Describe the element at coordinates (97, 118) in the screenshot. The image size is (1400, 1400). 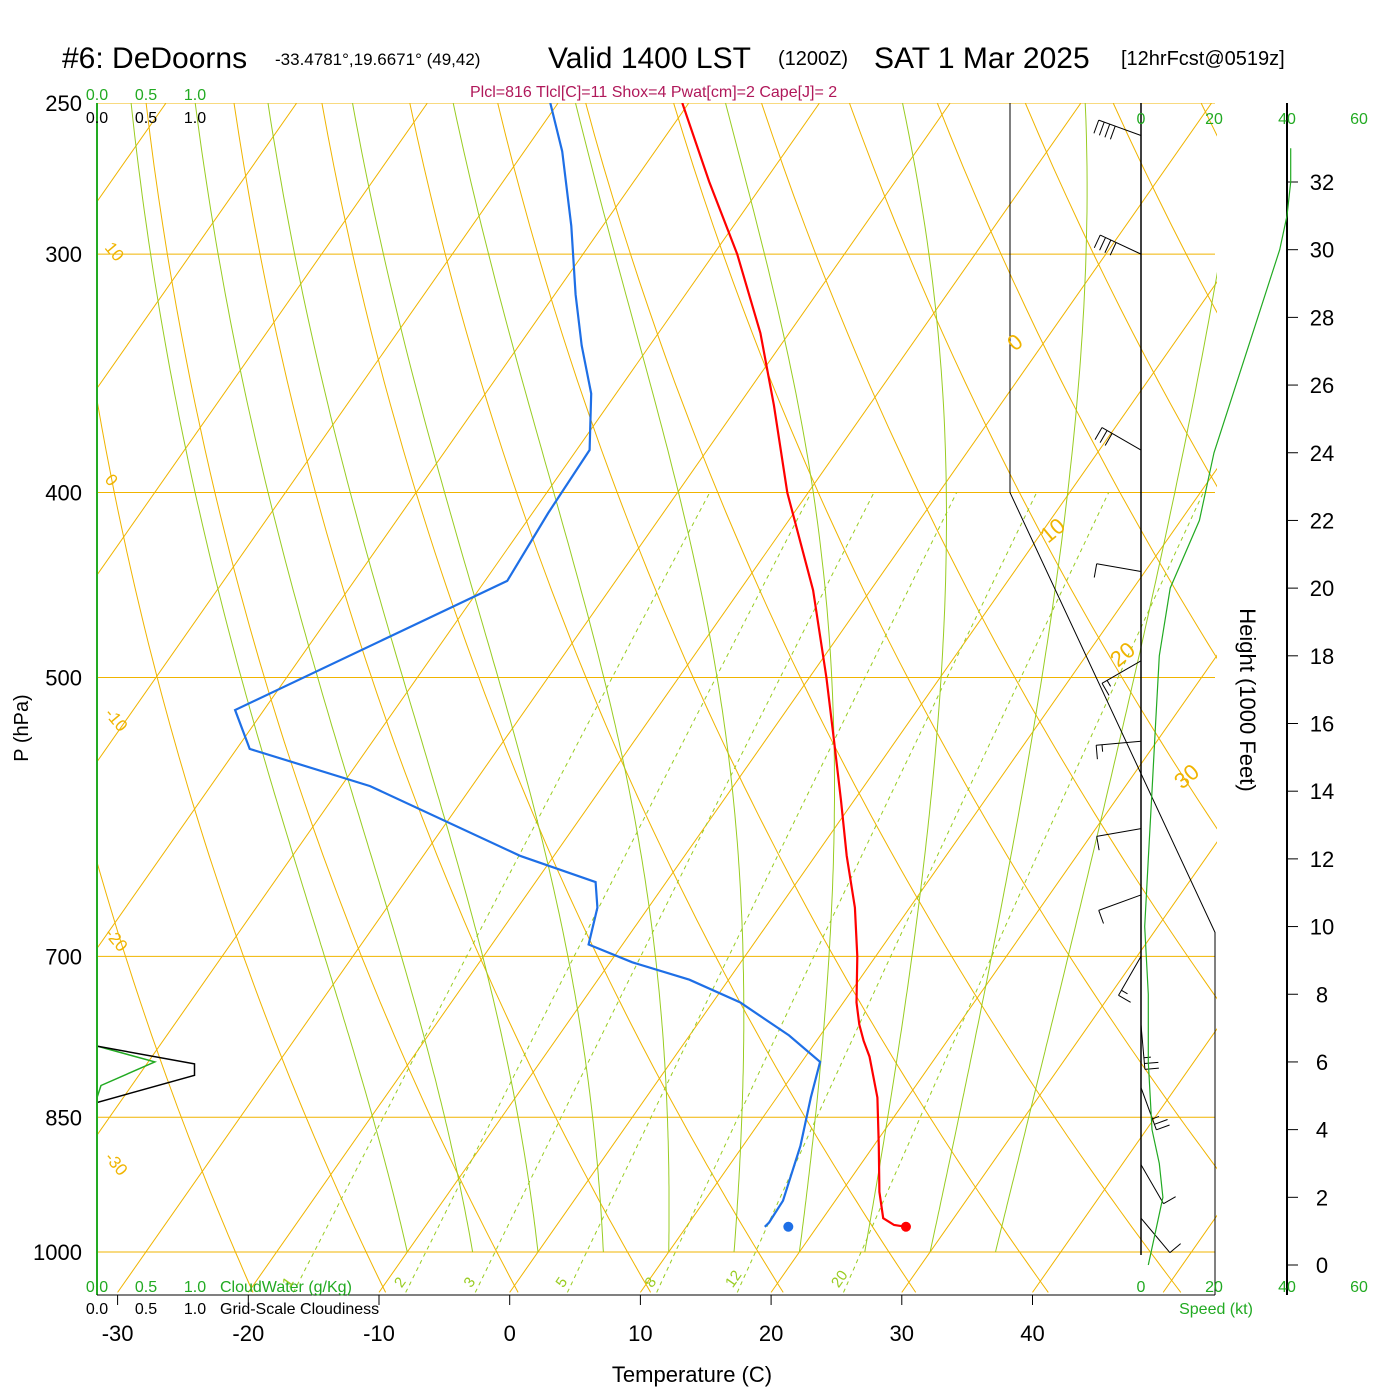
I see `cloudiness-tick-top: 0.0` at that location.